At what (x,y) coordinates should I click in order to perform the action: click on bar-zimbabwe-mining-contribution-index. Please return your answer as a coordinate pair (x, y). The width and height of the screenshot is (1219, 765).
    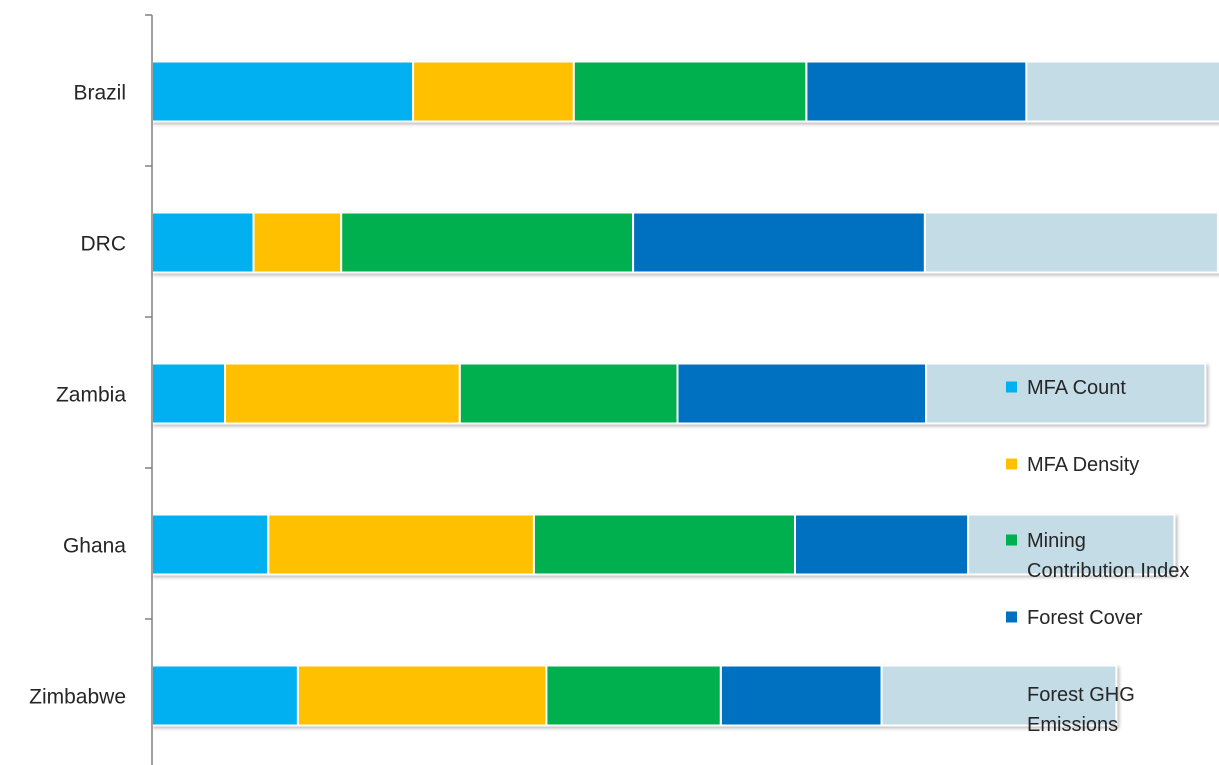
    Looking at the image, I should click on (633, 695).